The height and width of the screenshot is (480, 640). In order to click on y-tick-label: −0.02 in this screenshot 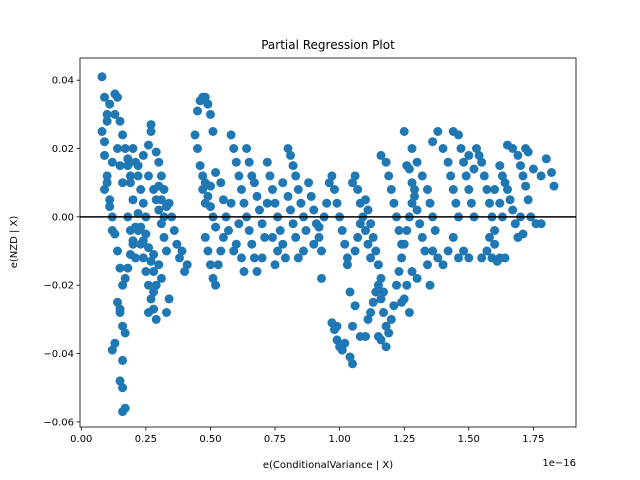, I will do `click(58, 286)`.